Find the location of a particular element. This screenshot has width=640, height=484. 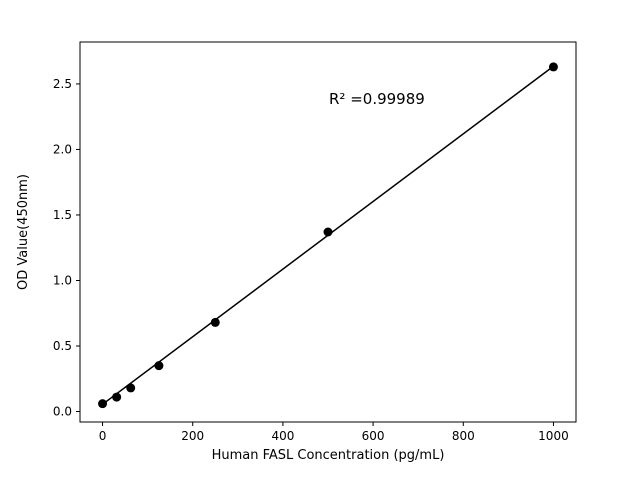

x-tick-label: 800 is located at coordinates (463, 436).